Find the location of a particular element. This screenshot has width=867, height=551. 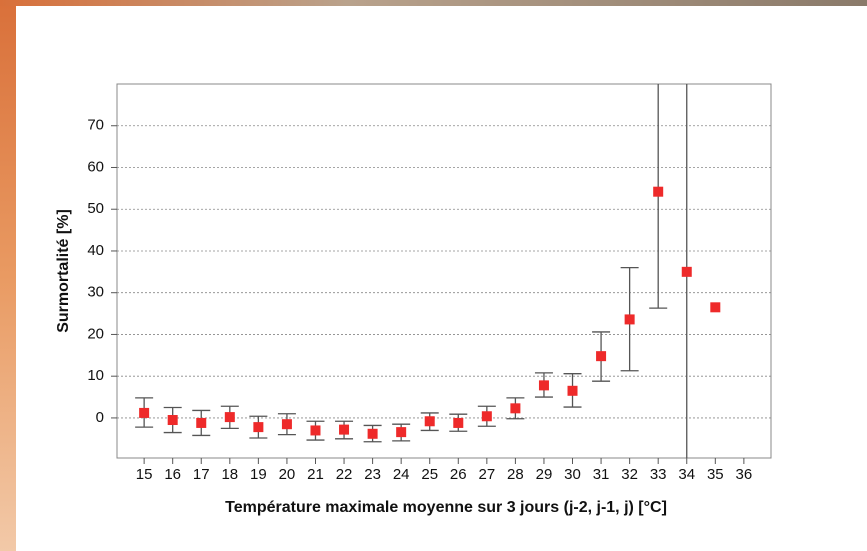

y-tick-label: 60 is located at coordinates (95, 166).